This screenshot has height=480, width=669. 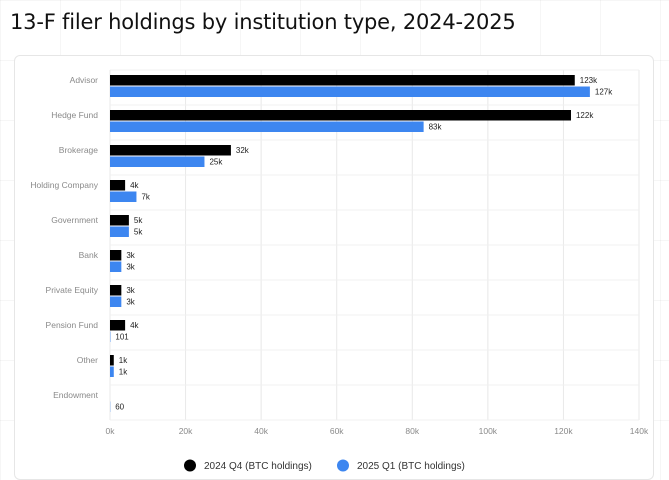 I want to click on data-label: 25k, so click(x=216, y=162).